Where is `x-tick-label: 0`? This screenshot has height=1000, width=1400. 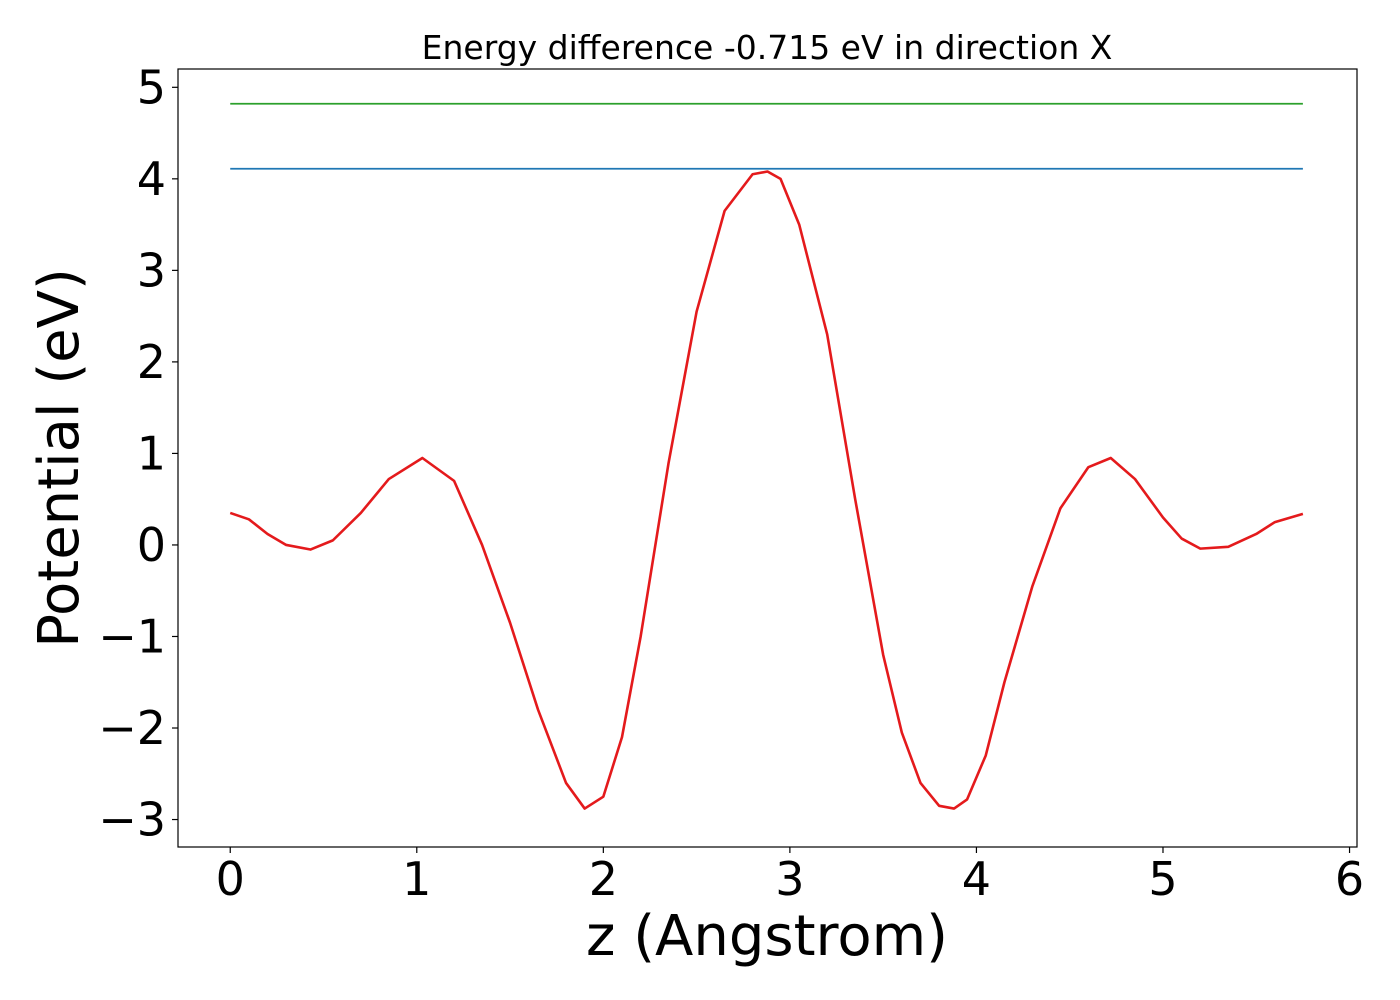
x-tick-label: 0 is located at coordinates (230, 879).